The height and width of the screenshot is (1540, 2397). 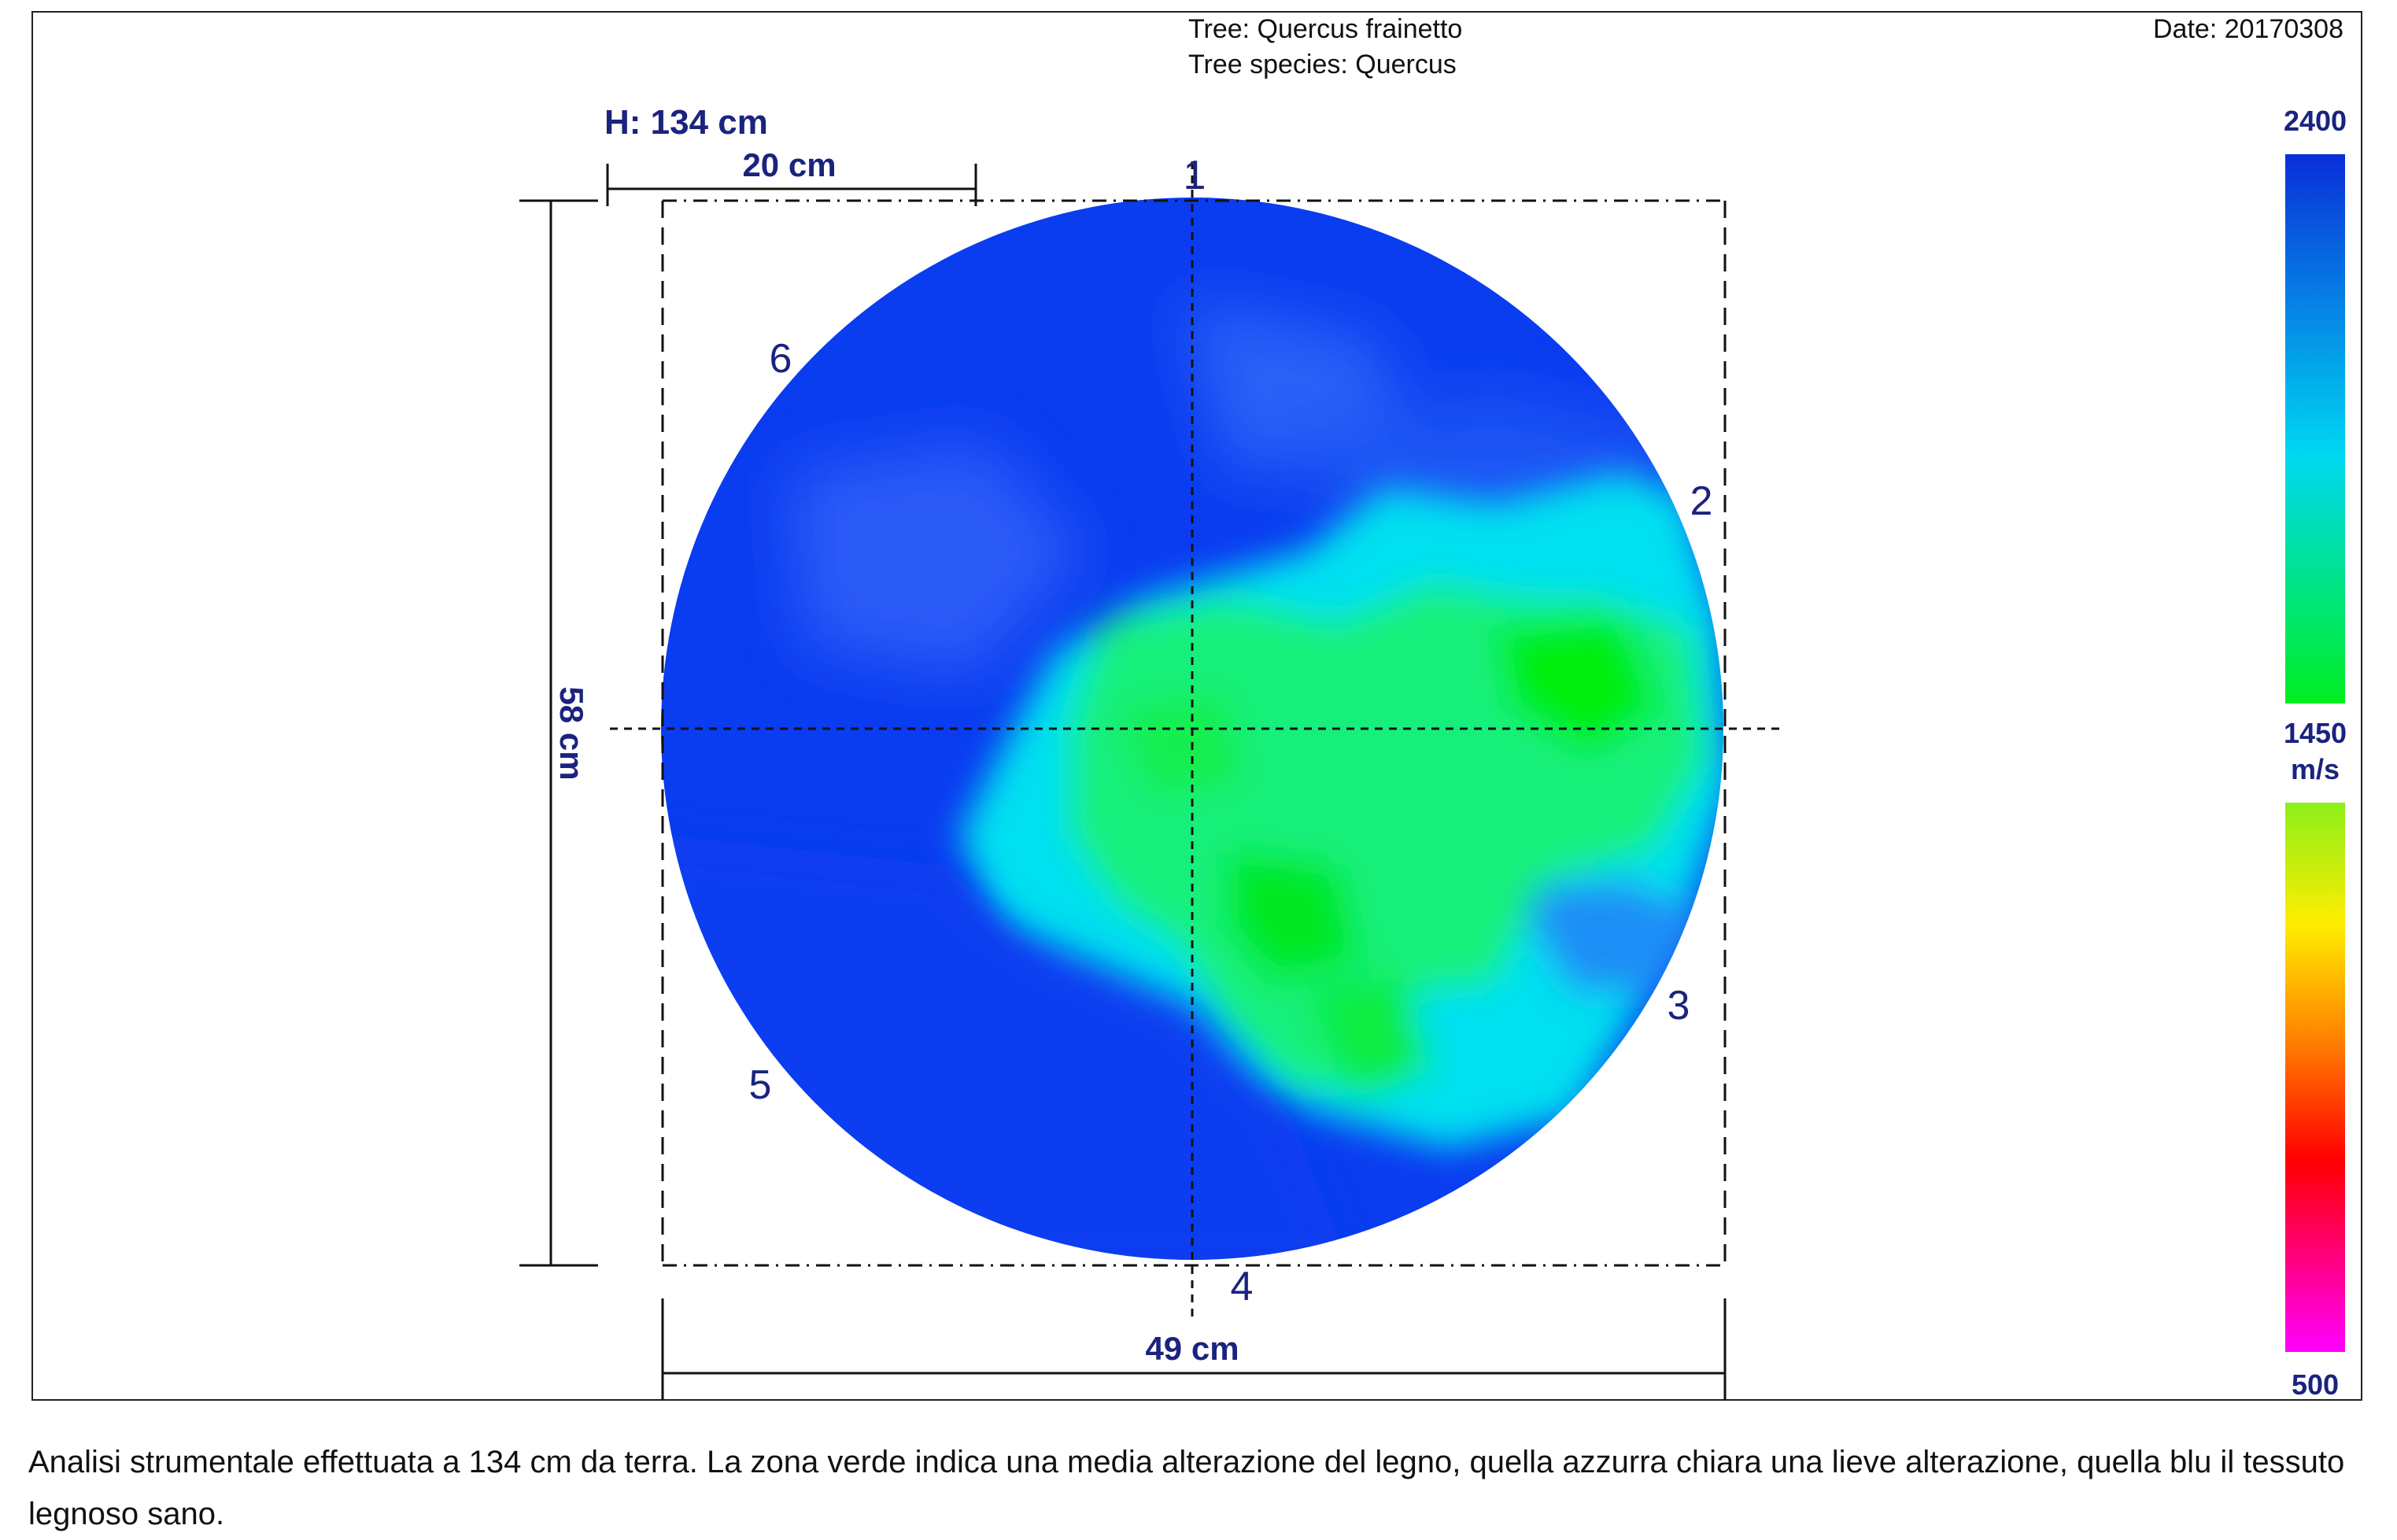 What do you see at coordinates (2315, 769) in the screenshot?
I see `legend-unit: m/s` at bounding box center [2315, 769].